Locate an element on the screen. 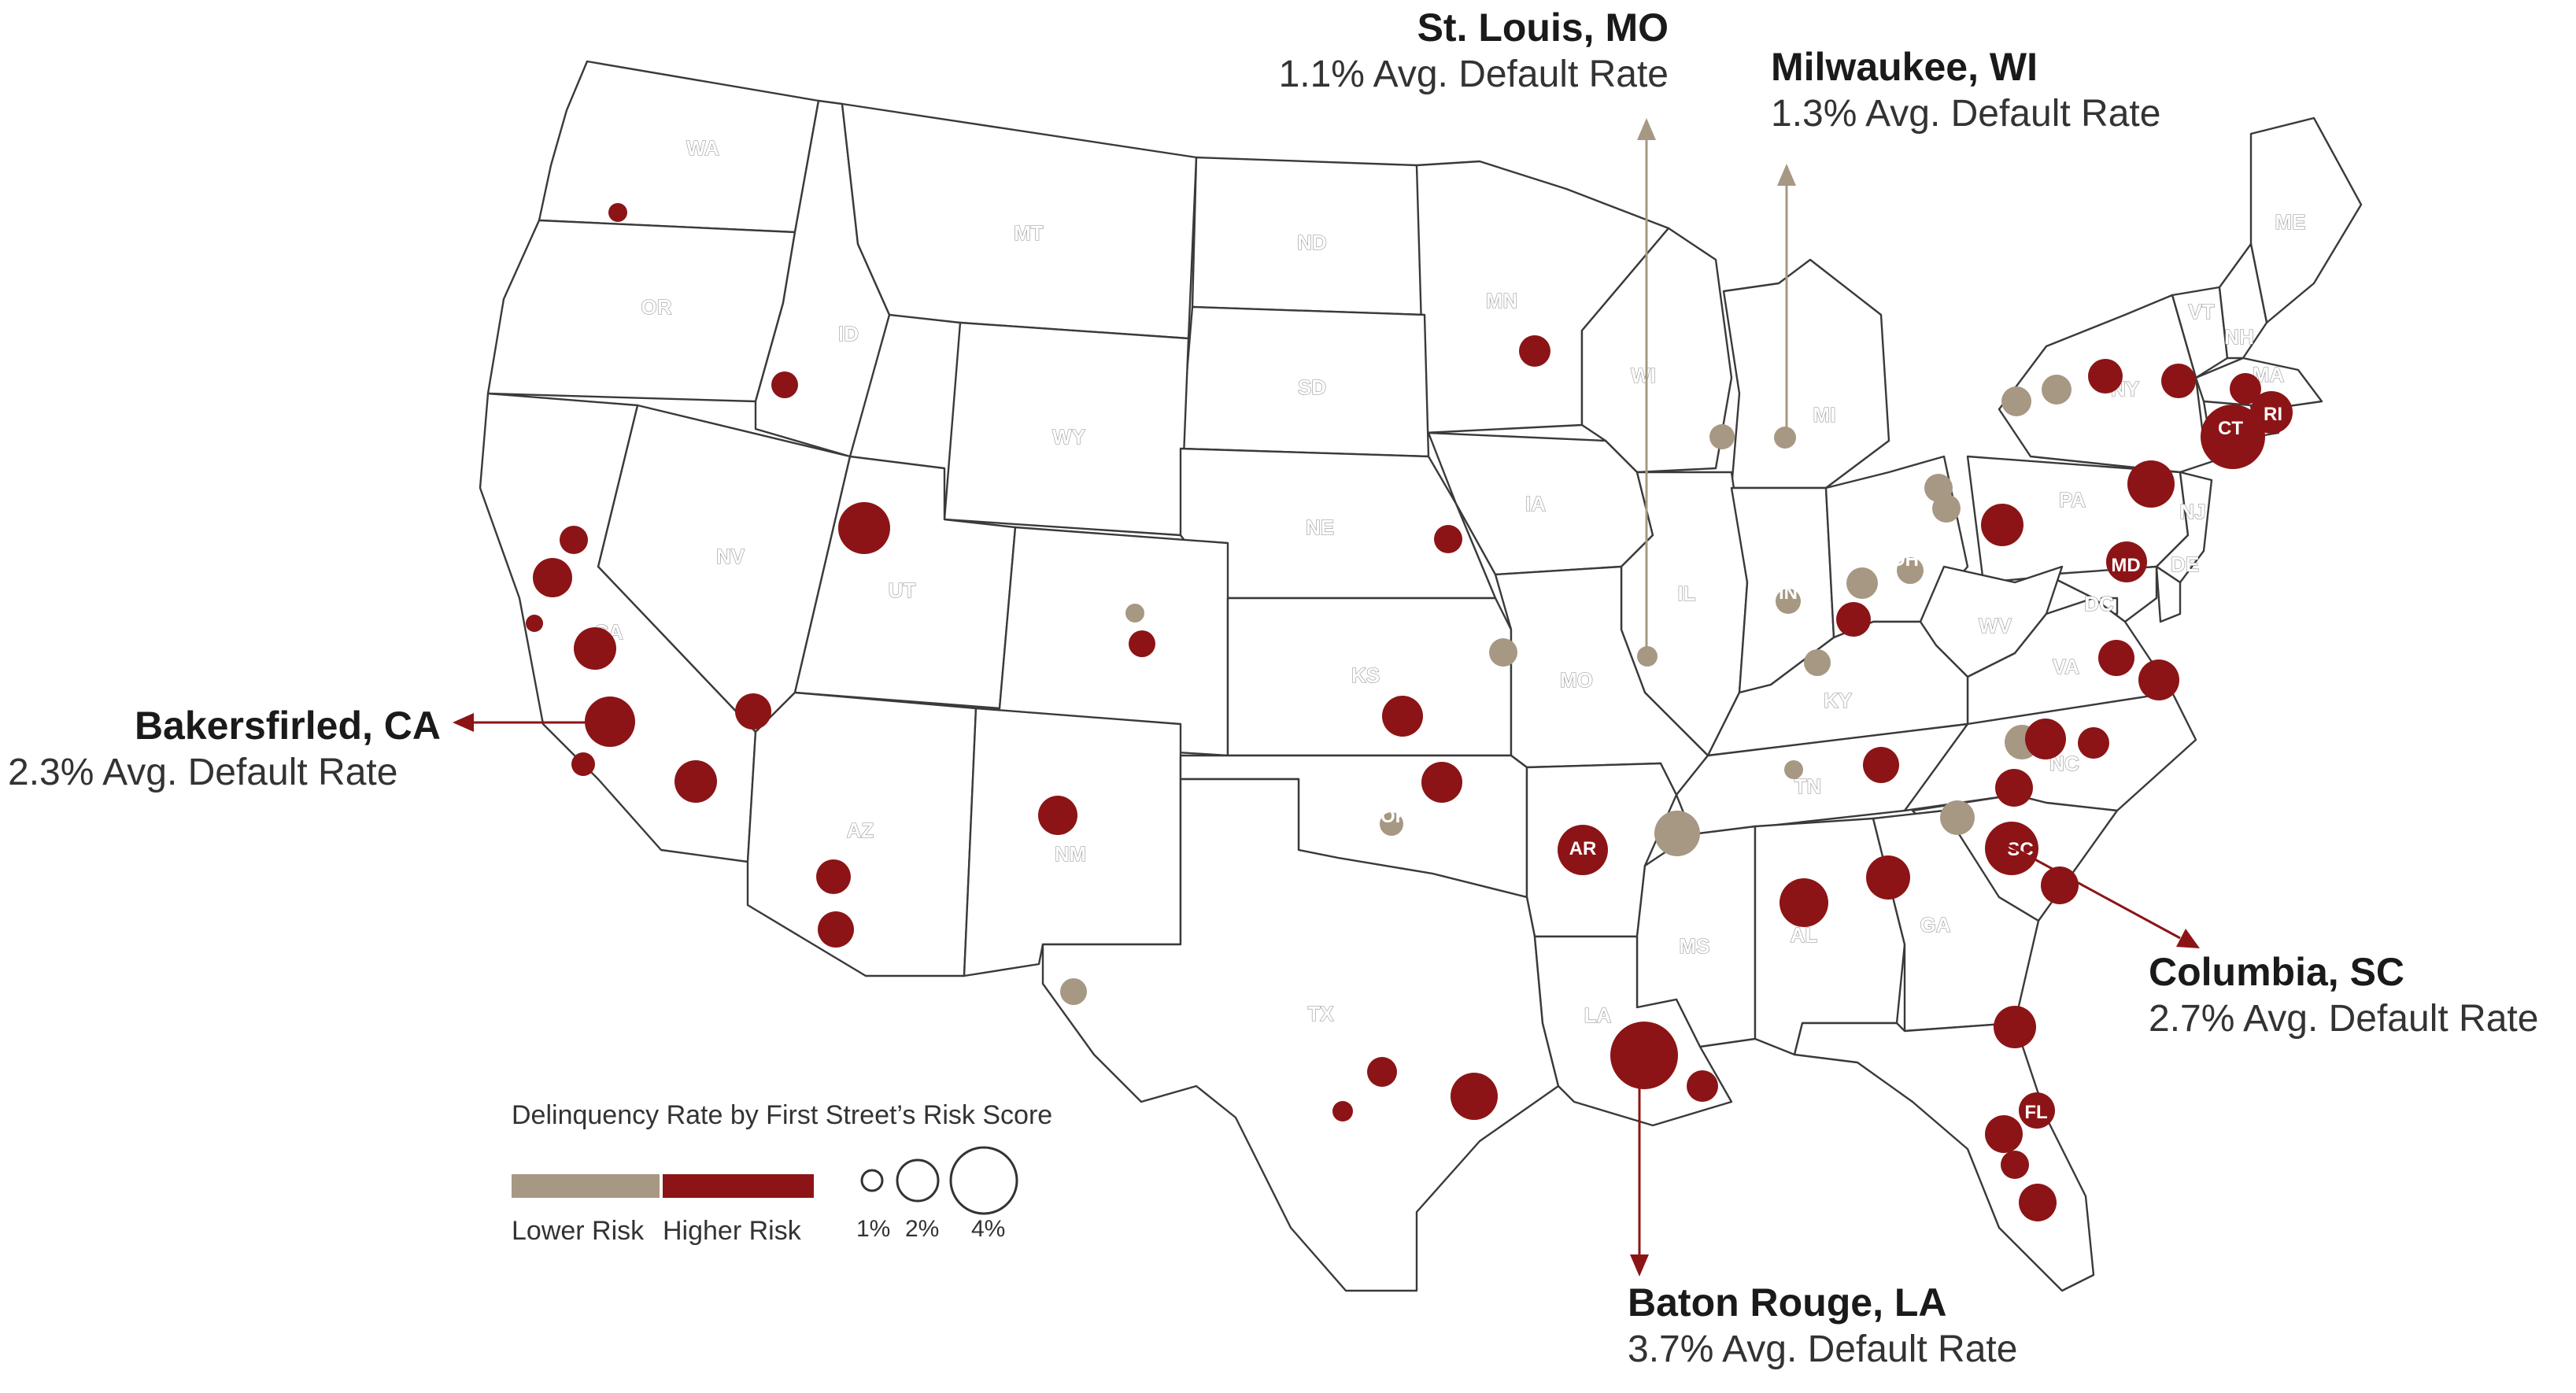  state-label-WI: WI is located at coordinates (1643, 375).